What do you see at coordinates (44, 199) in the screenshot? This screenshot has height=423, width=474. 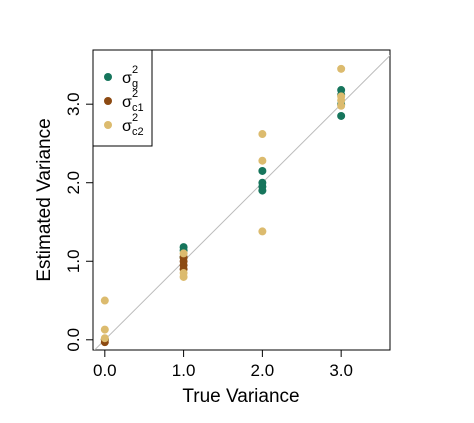 I see `y-axis-title: Estimated Variance` at bounding box center [44, 199].